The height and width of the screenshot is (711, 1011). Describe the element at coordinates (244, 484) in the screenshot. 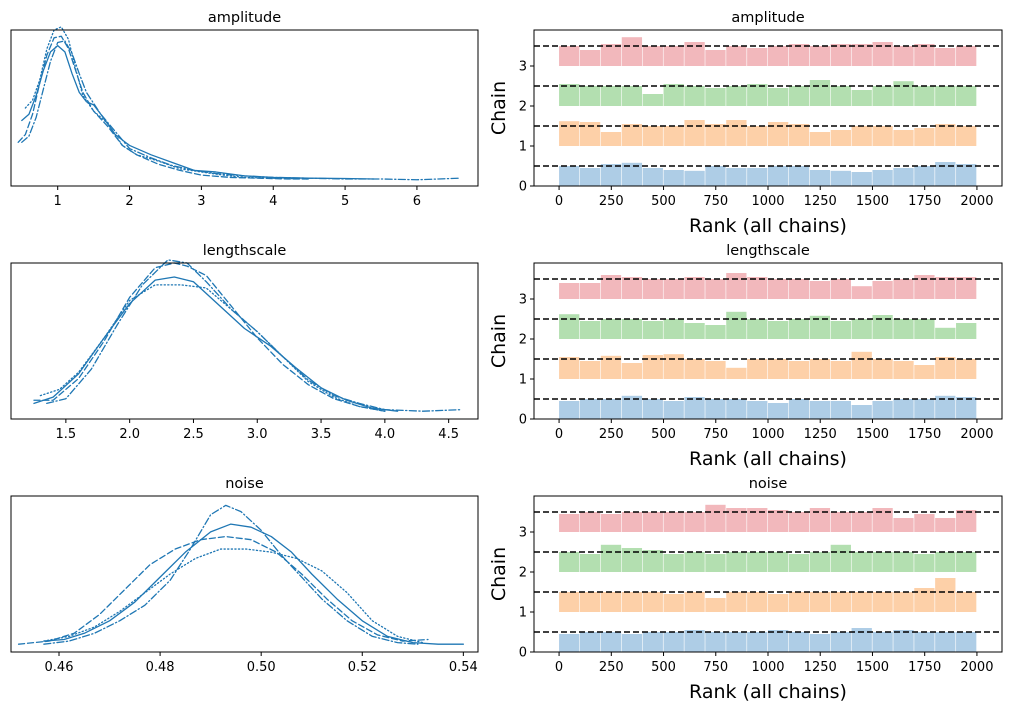

I see `subplot-title: noise` at that location.